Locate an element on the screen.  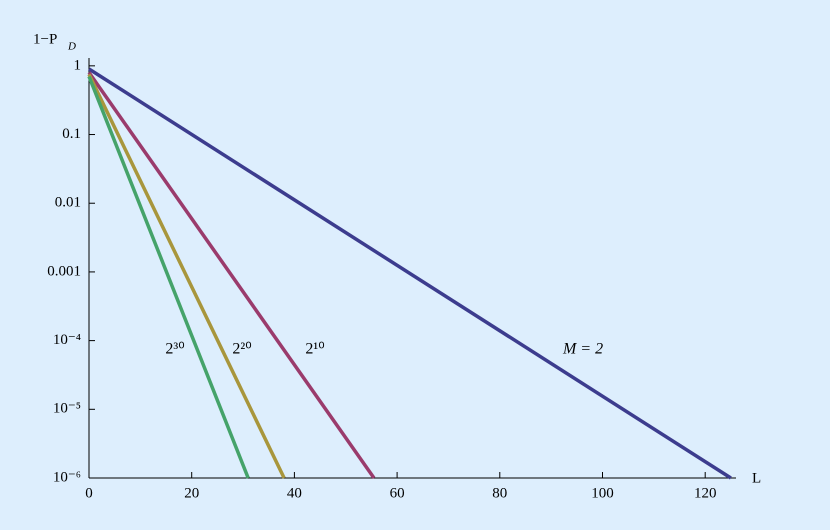
y-tick-label: 10⁻⁵ is located at coordinates (67, 409).